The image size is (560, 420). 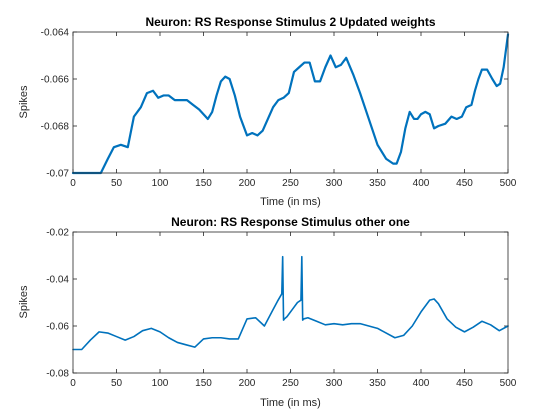 I want to click on subplot-1-ylabel: Spikes, so click(x=24, y=102).